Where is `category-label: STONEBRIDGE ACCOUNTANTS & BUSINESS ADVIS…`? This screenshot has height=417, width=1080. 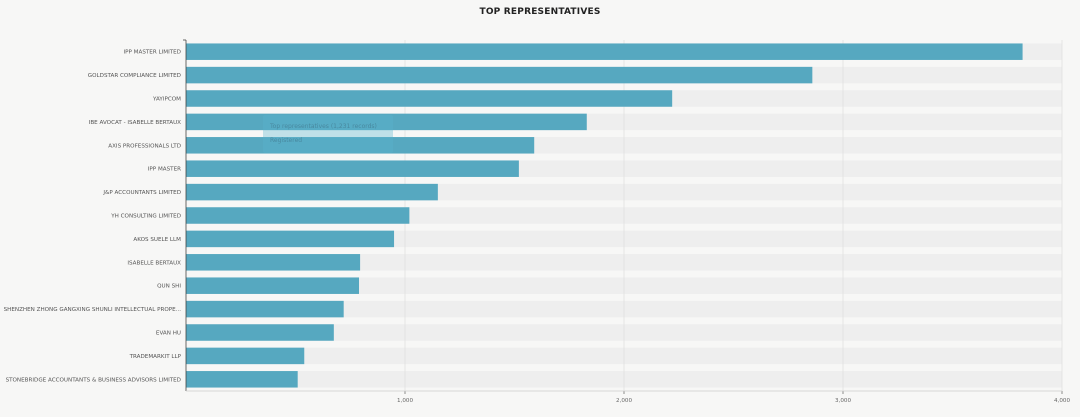
category-label: STONEBRIDGE ACCOUNTANTS & BUSINESS ADVIS… is located at coordinates (93, 380).